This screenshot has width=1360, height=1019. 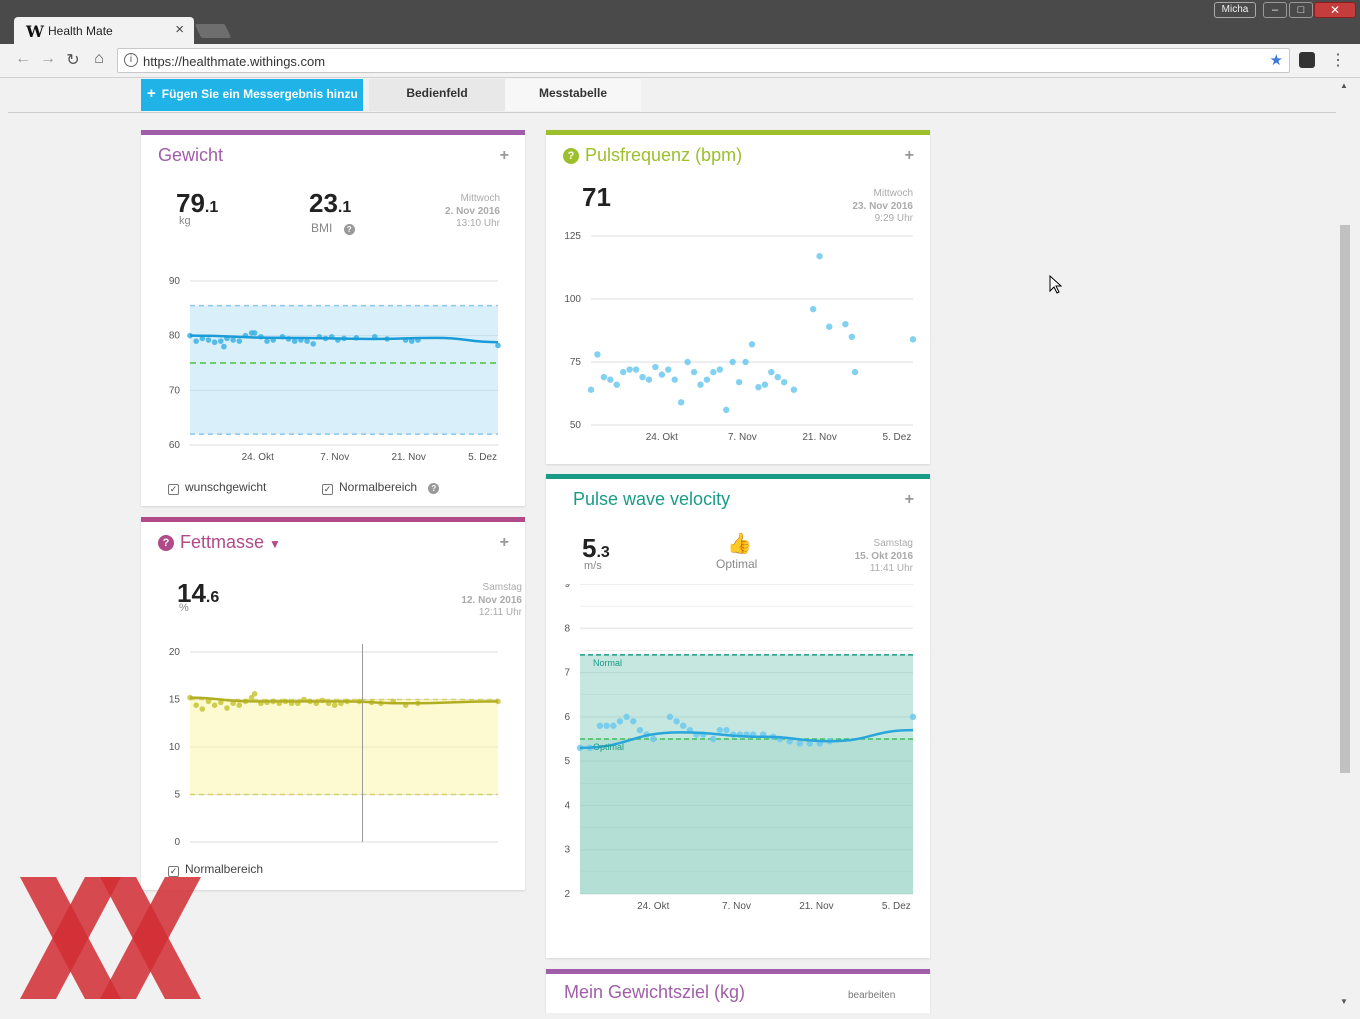 What do you see at coordinates (567, 628) in the screenshot?
I see `y-tick-label: 8` at bounding box center [567, 628].